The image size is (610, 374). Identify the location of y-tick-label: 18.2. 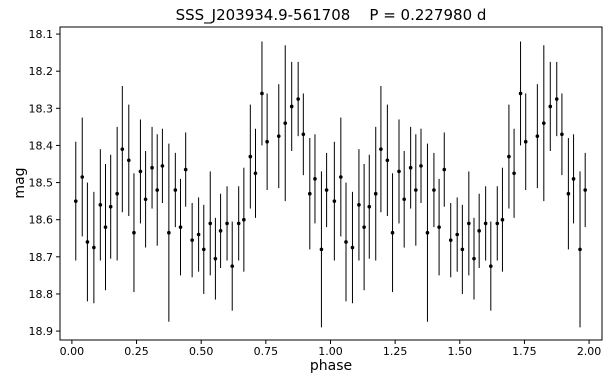
(41, 71).